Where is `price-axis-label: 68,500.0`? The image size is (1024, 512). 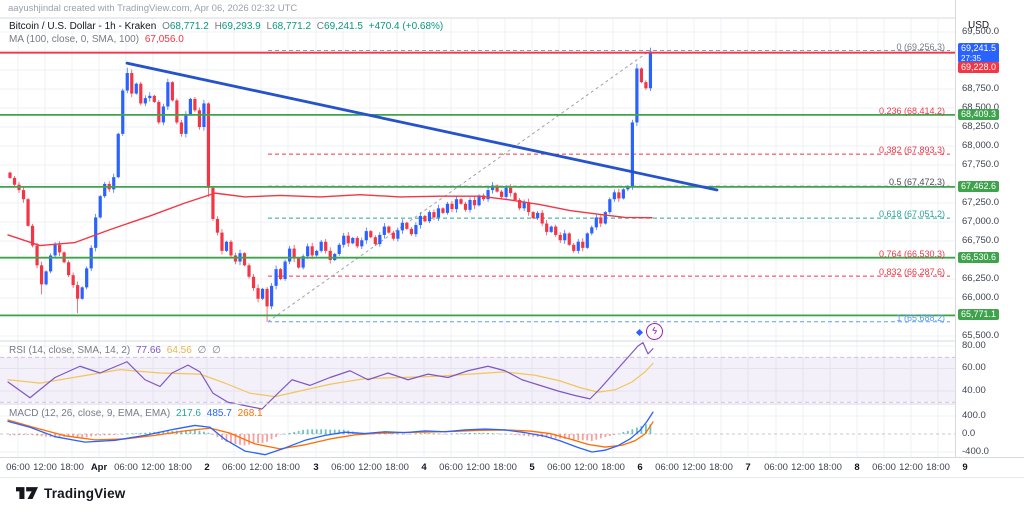 price-axis-label: 68,500.0 is located at coordinates (980, 107).